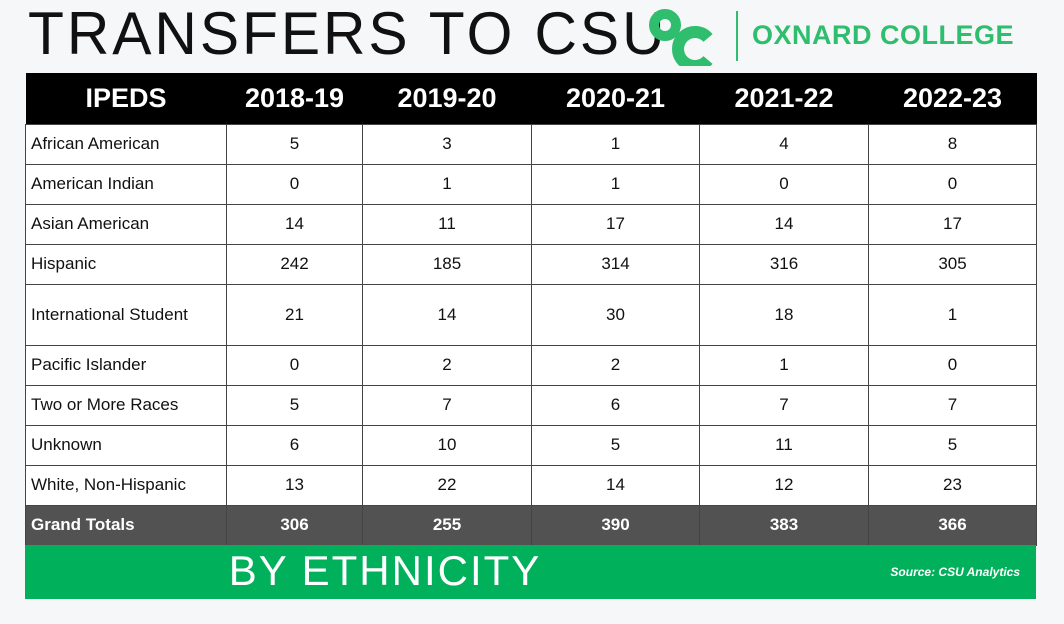 This screenshot has width=1064, height=624. Describe the element at coordinates (615, 314) in the screenshot. I see `cell-value: 30` at that location.